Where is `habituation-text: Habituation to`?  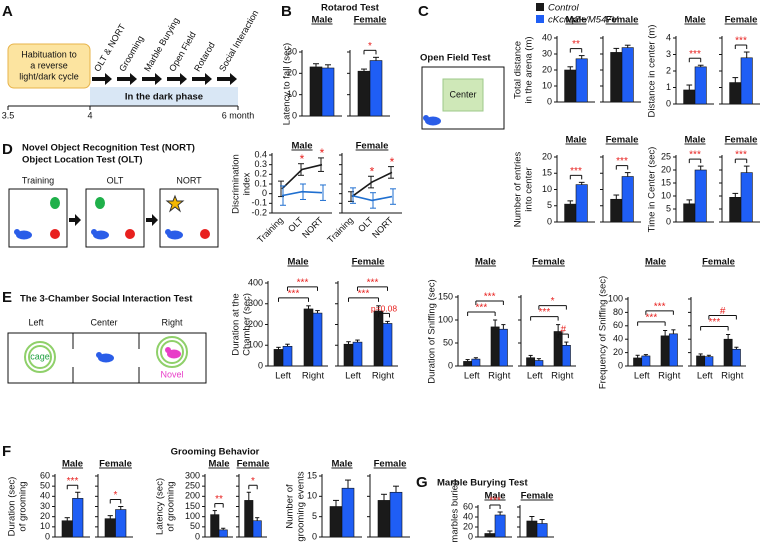 habituation-text: Habituation to is located at coordinates (49, 54).